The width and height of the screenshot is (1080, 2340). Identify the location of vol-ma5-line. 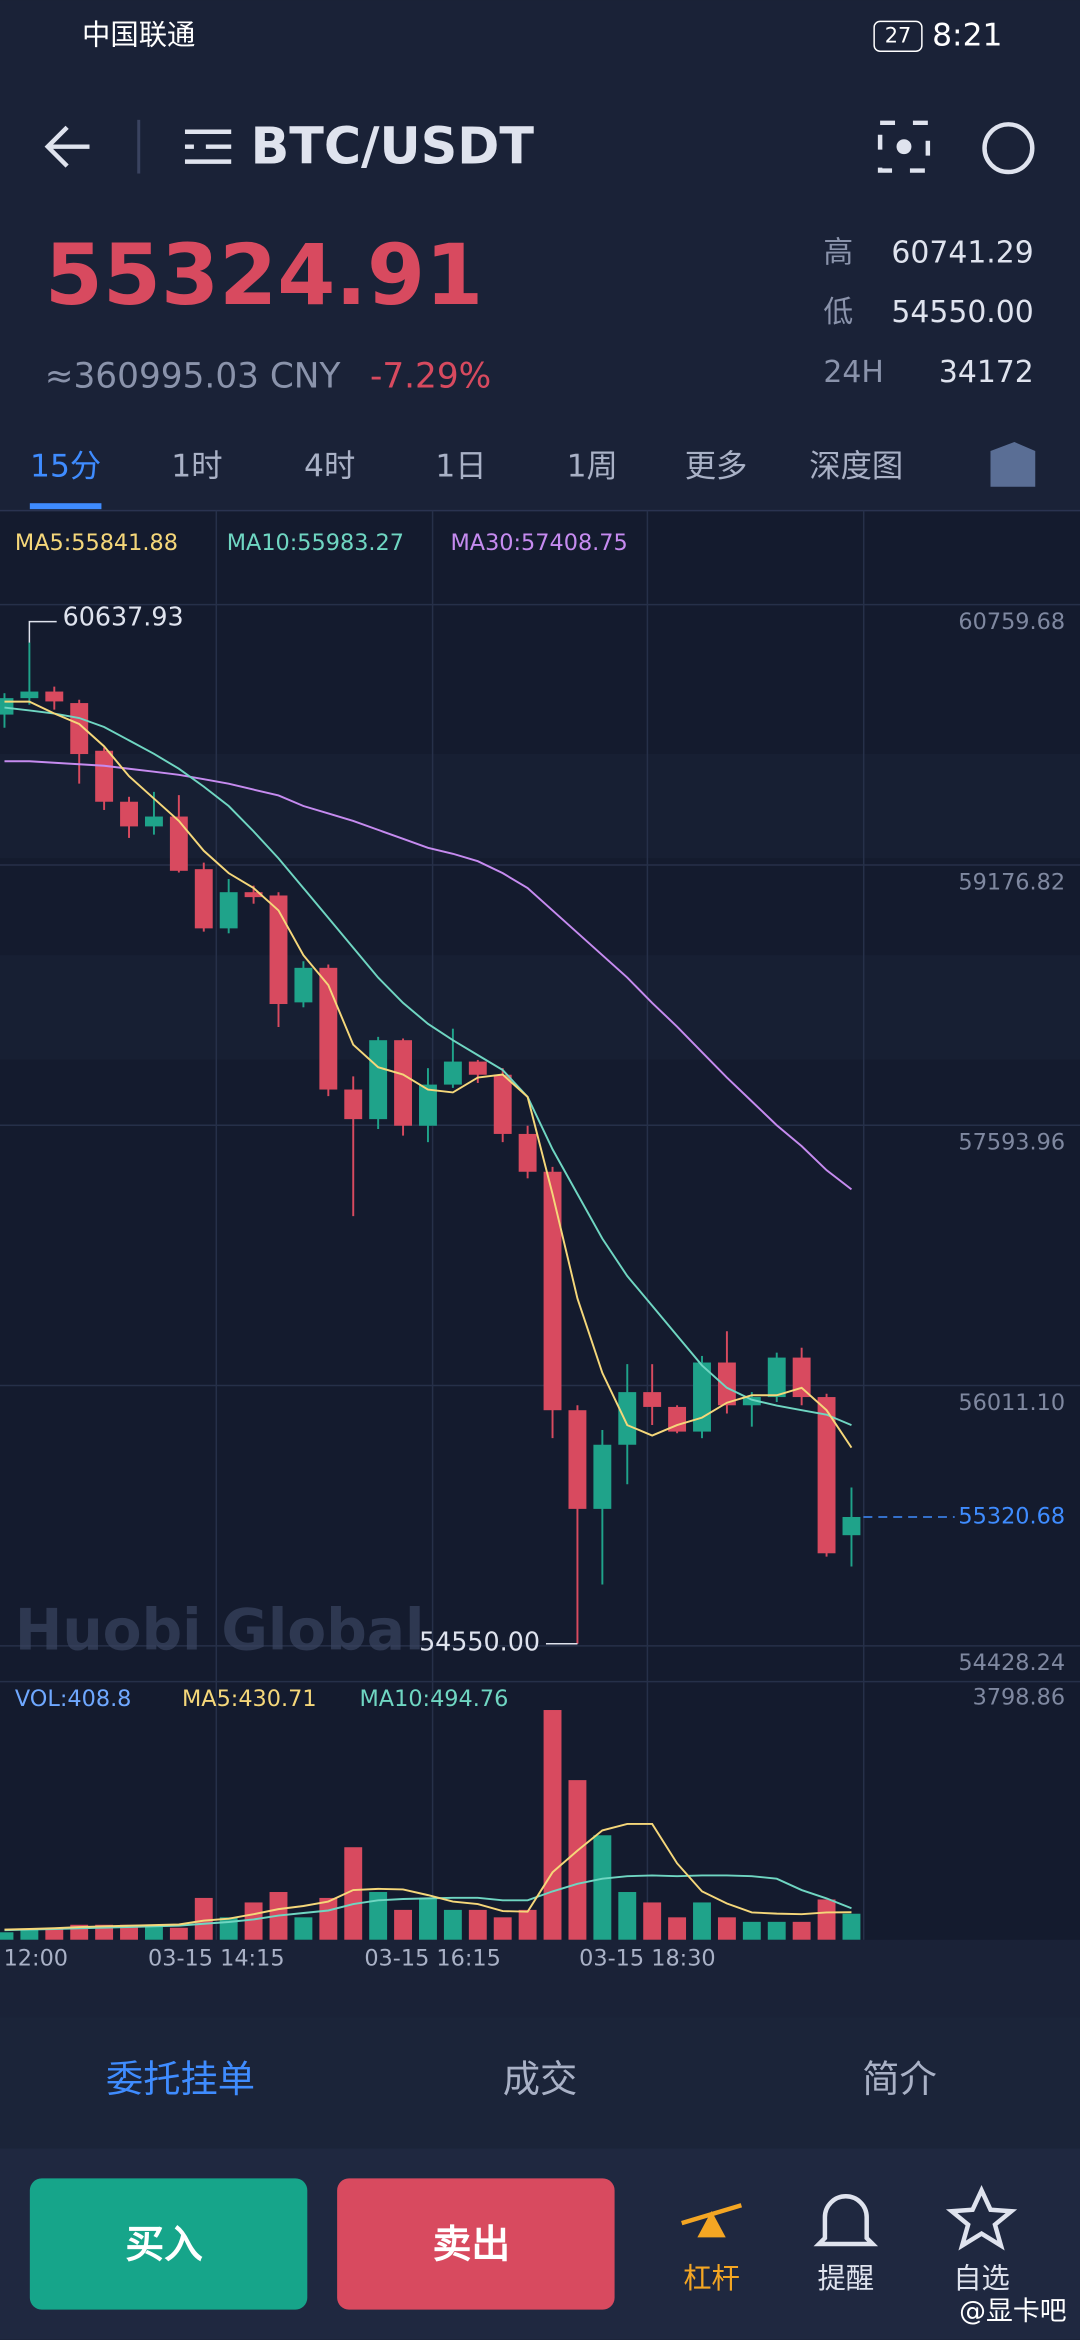
(428, 1876).